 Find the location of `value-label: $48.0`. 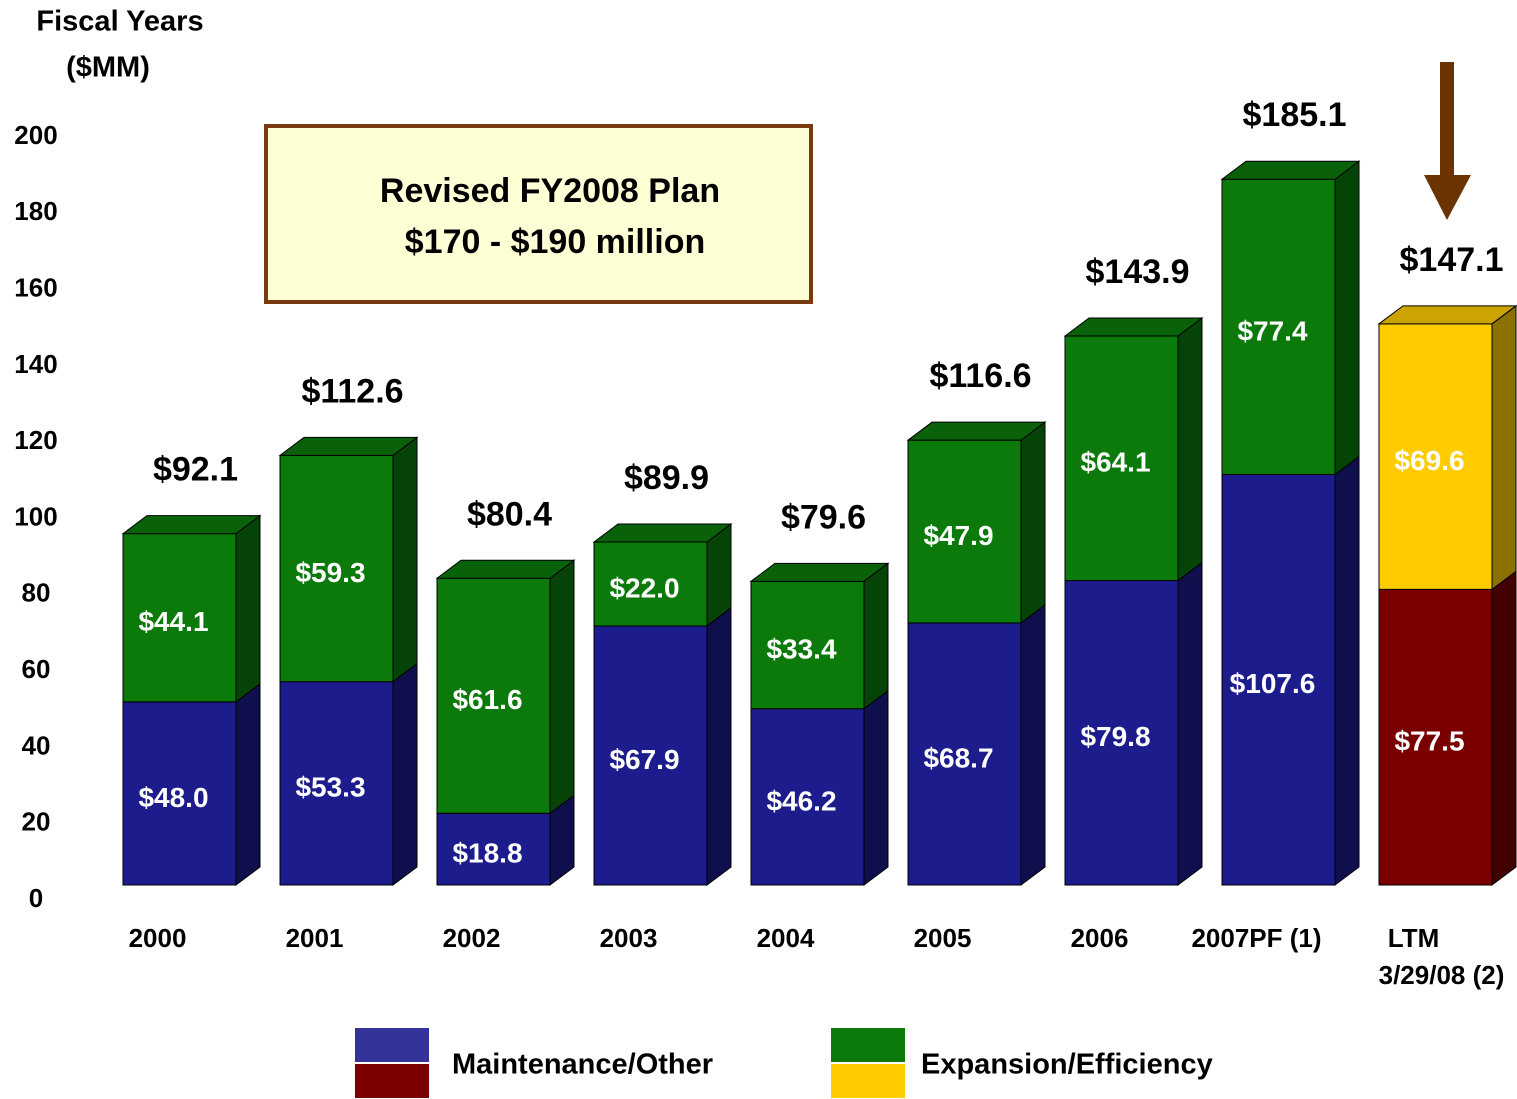

value-label: $48.0 is located at coordinates (173, 797).